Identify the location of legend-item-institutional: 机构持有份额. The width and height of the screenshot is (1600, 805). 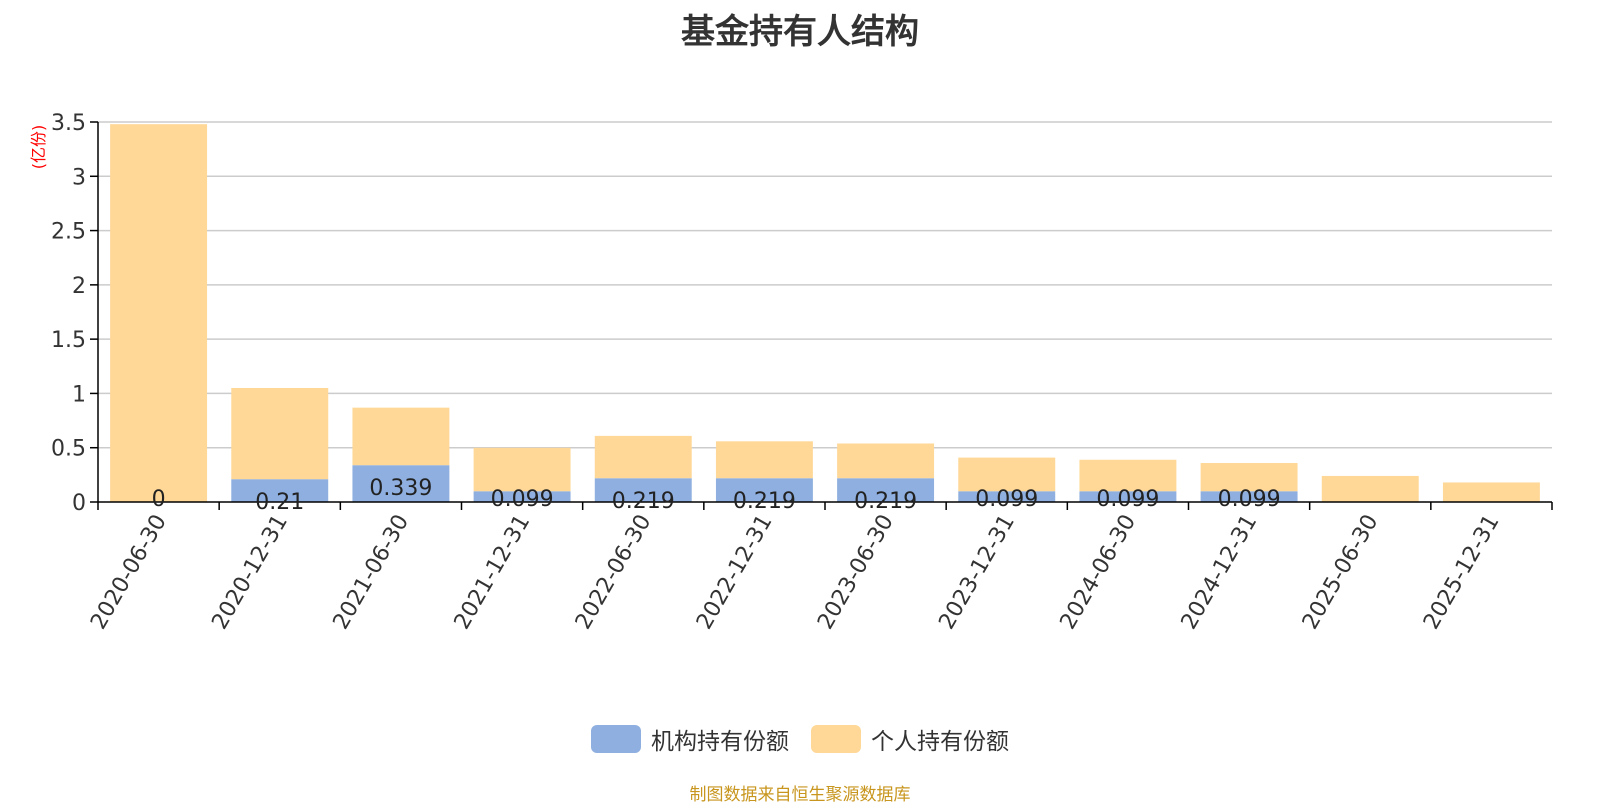
(690, 739).